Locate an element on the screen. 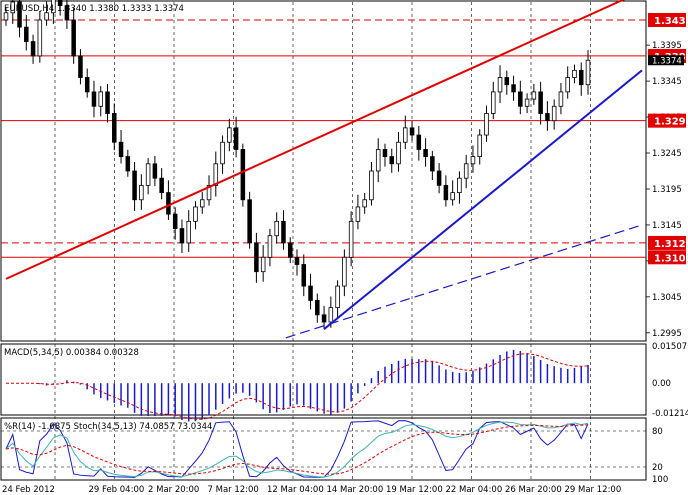 The height and width of the screenshot is (495, 688). price-tick-label: 1.3195 is located at coordinates (667, 190).